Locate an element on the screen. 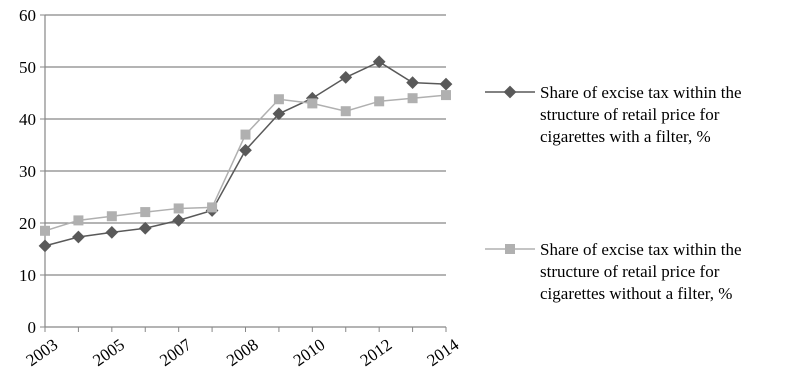 The height and width of the screenshot is (386, 795). legend-label-without-filter-line-3: cigarettes without a filter, % is located at coordinates (636, 293).